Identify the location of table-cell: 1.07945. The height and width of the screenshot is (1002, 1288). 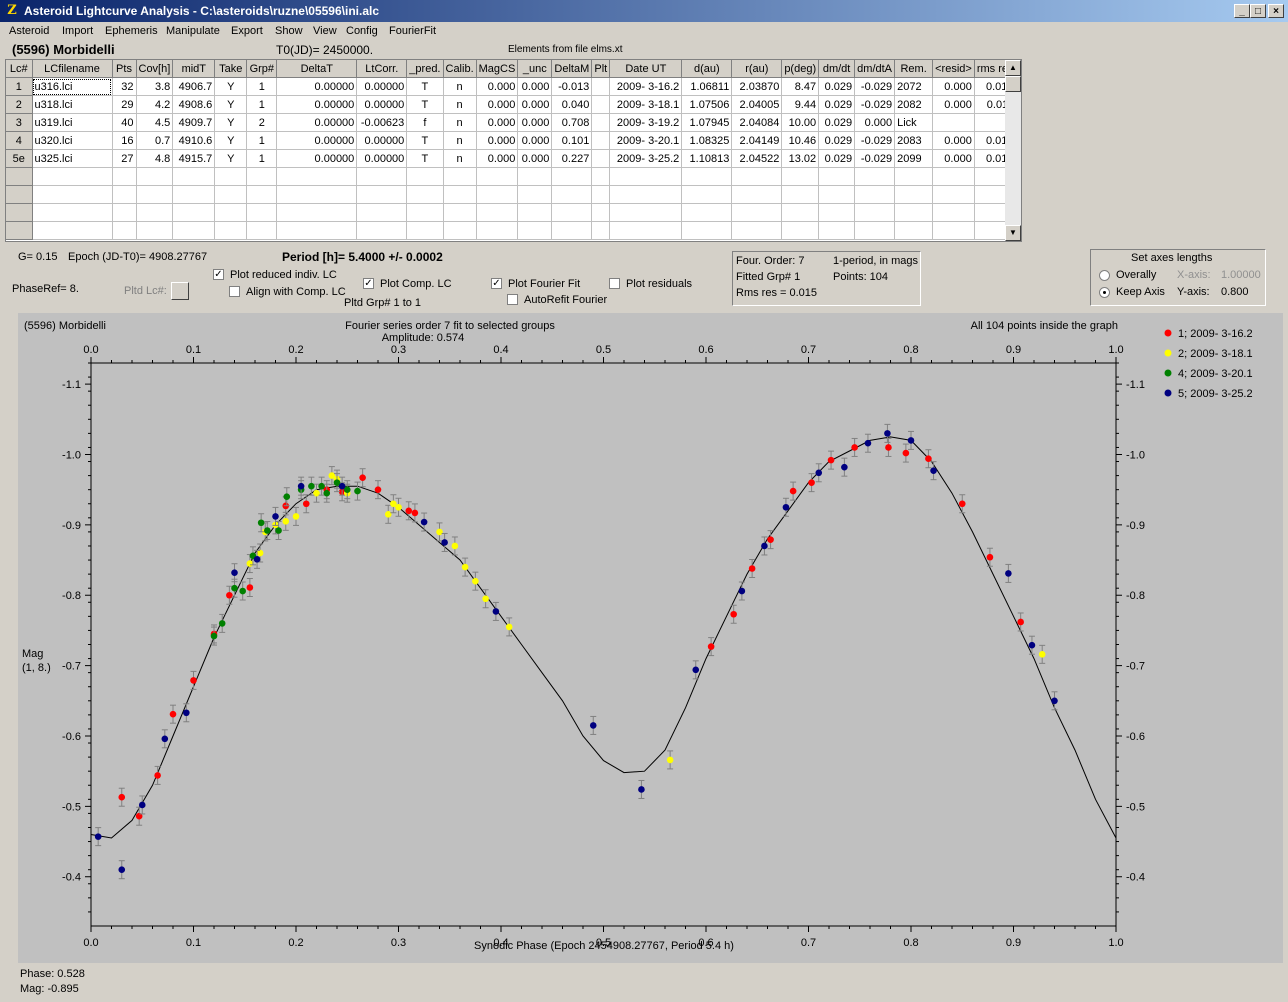
(707, 122).